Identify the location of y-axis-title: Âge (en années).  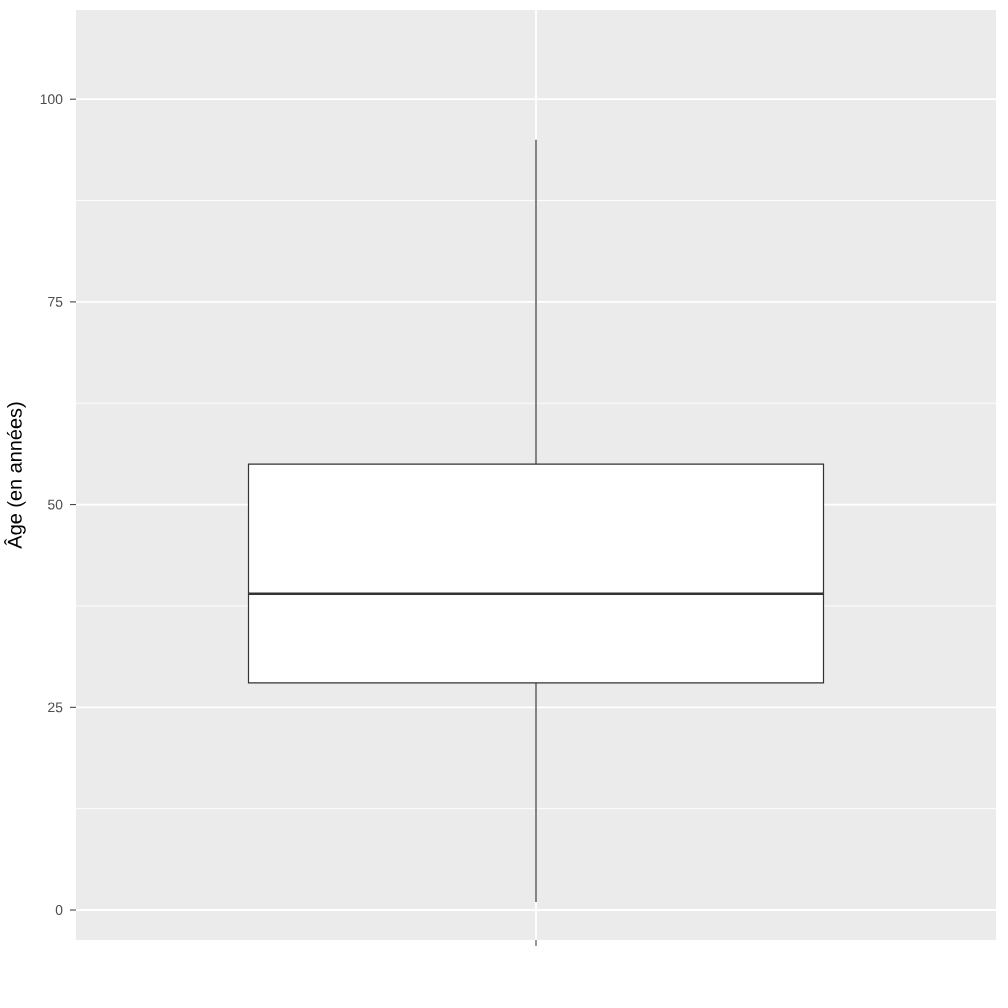
(15, 475).